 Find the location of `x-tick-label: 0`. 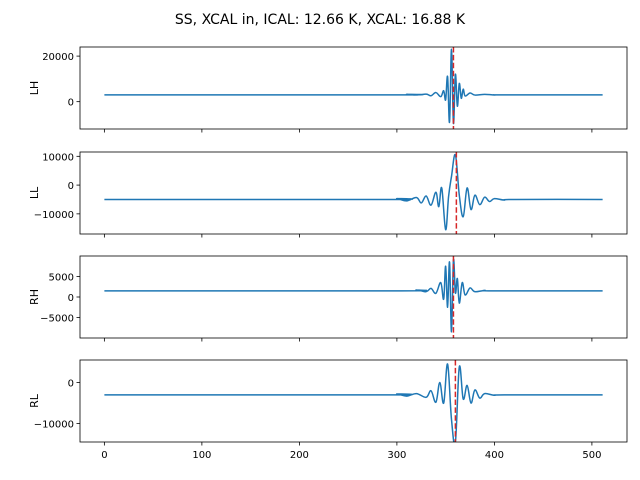

x-tick-label: 0 is located at coordinates (104, 455).